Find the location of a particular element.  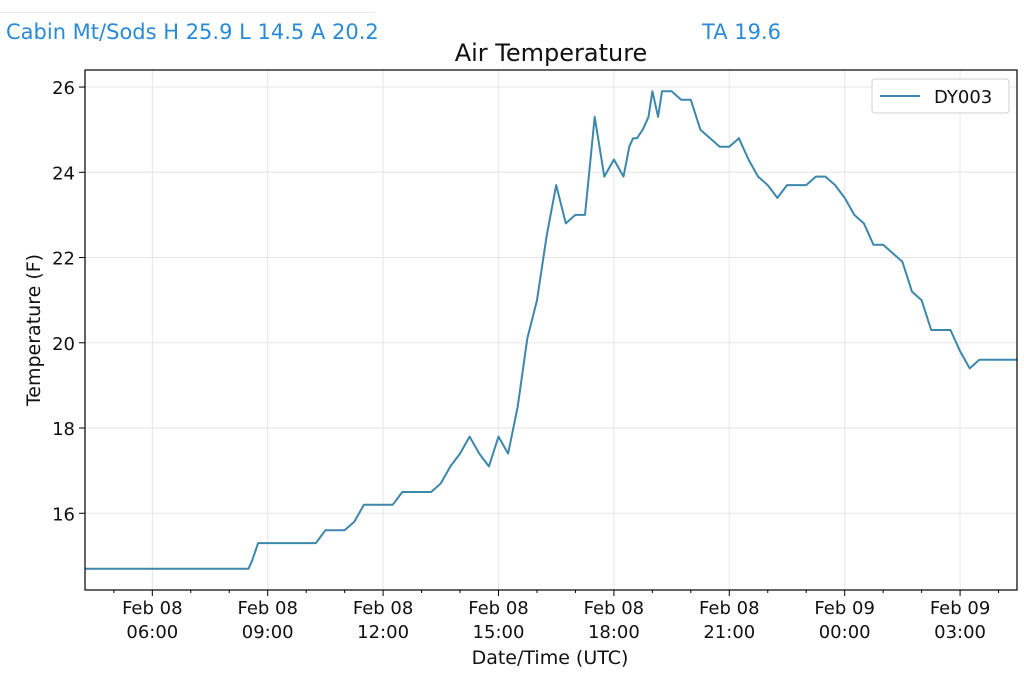

legend-label-dy003: DY003 is located at coordinates (963, 97).